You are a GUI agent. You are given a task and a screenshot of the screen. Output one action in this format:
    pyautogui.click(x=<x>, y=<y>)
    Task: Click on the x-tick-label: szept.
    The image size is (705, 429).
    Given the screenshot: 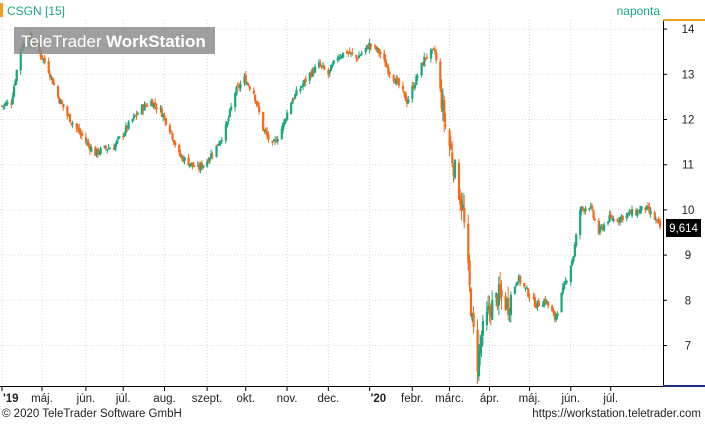 What is the action you would take?
    pyautogui.click(x=207, y=399)
    